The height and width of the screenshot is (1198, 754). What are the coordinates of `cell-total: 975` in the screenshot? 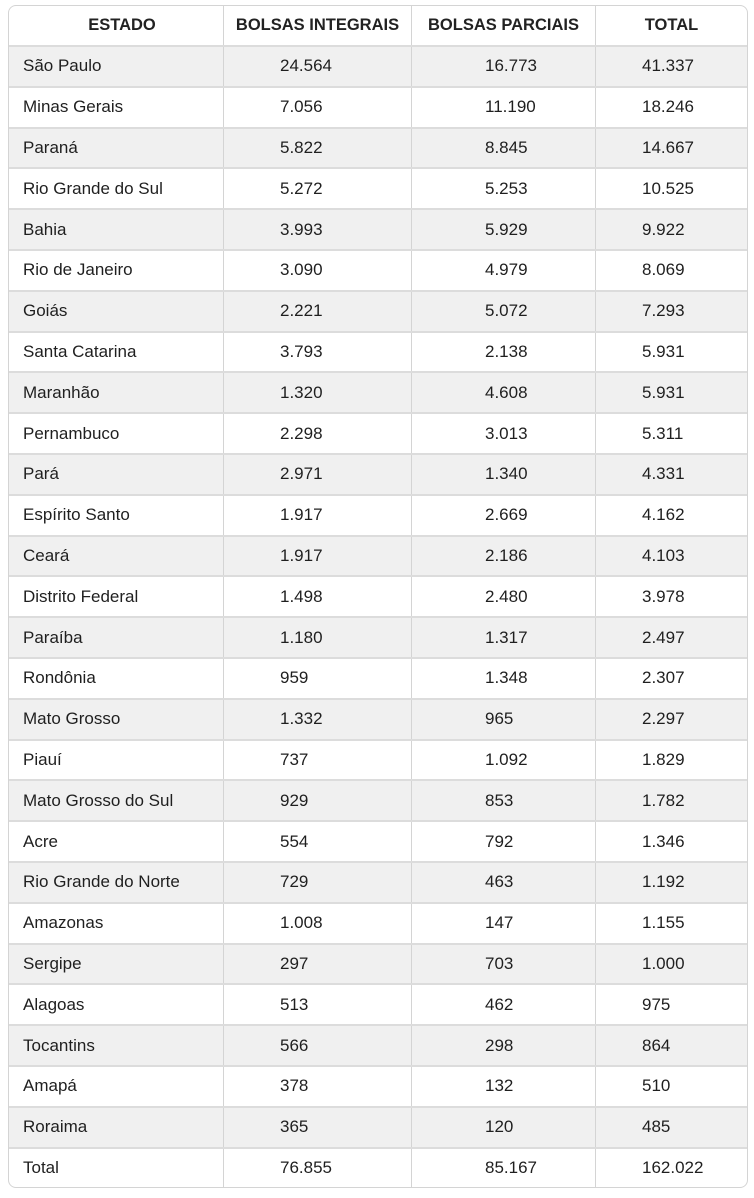 It's located at (671, 1005).